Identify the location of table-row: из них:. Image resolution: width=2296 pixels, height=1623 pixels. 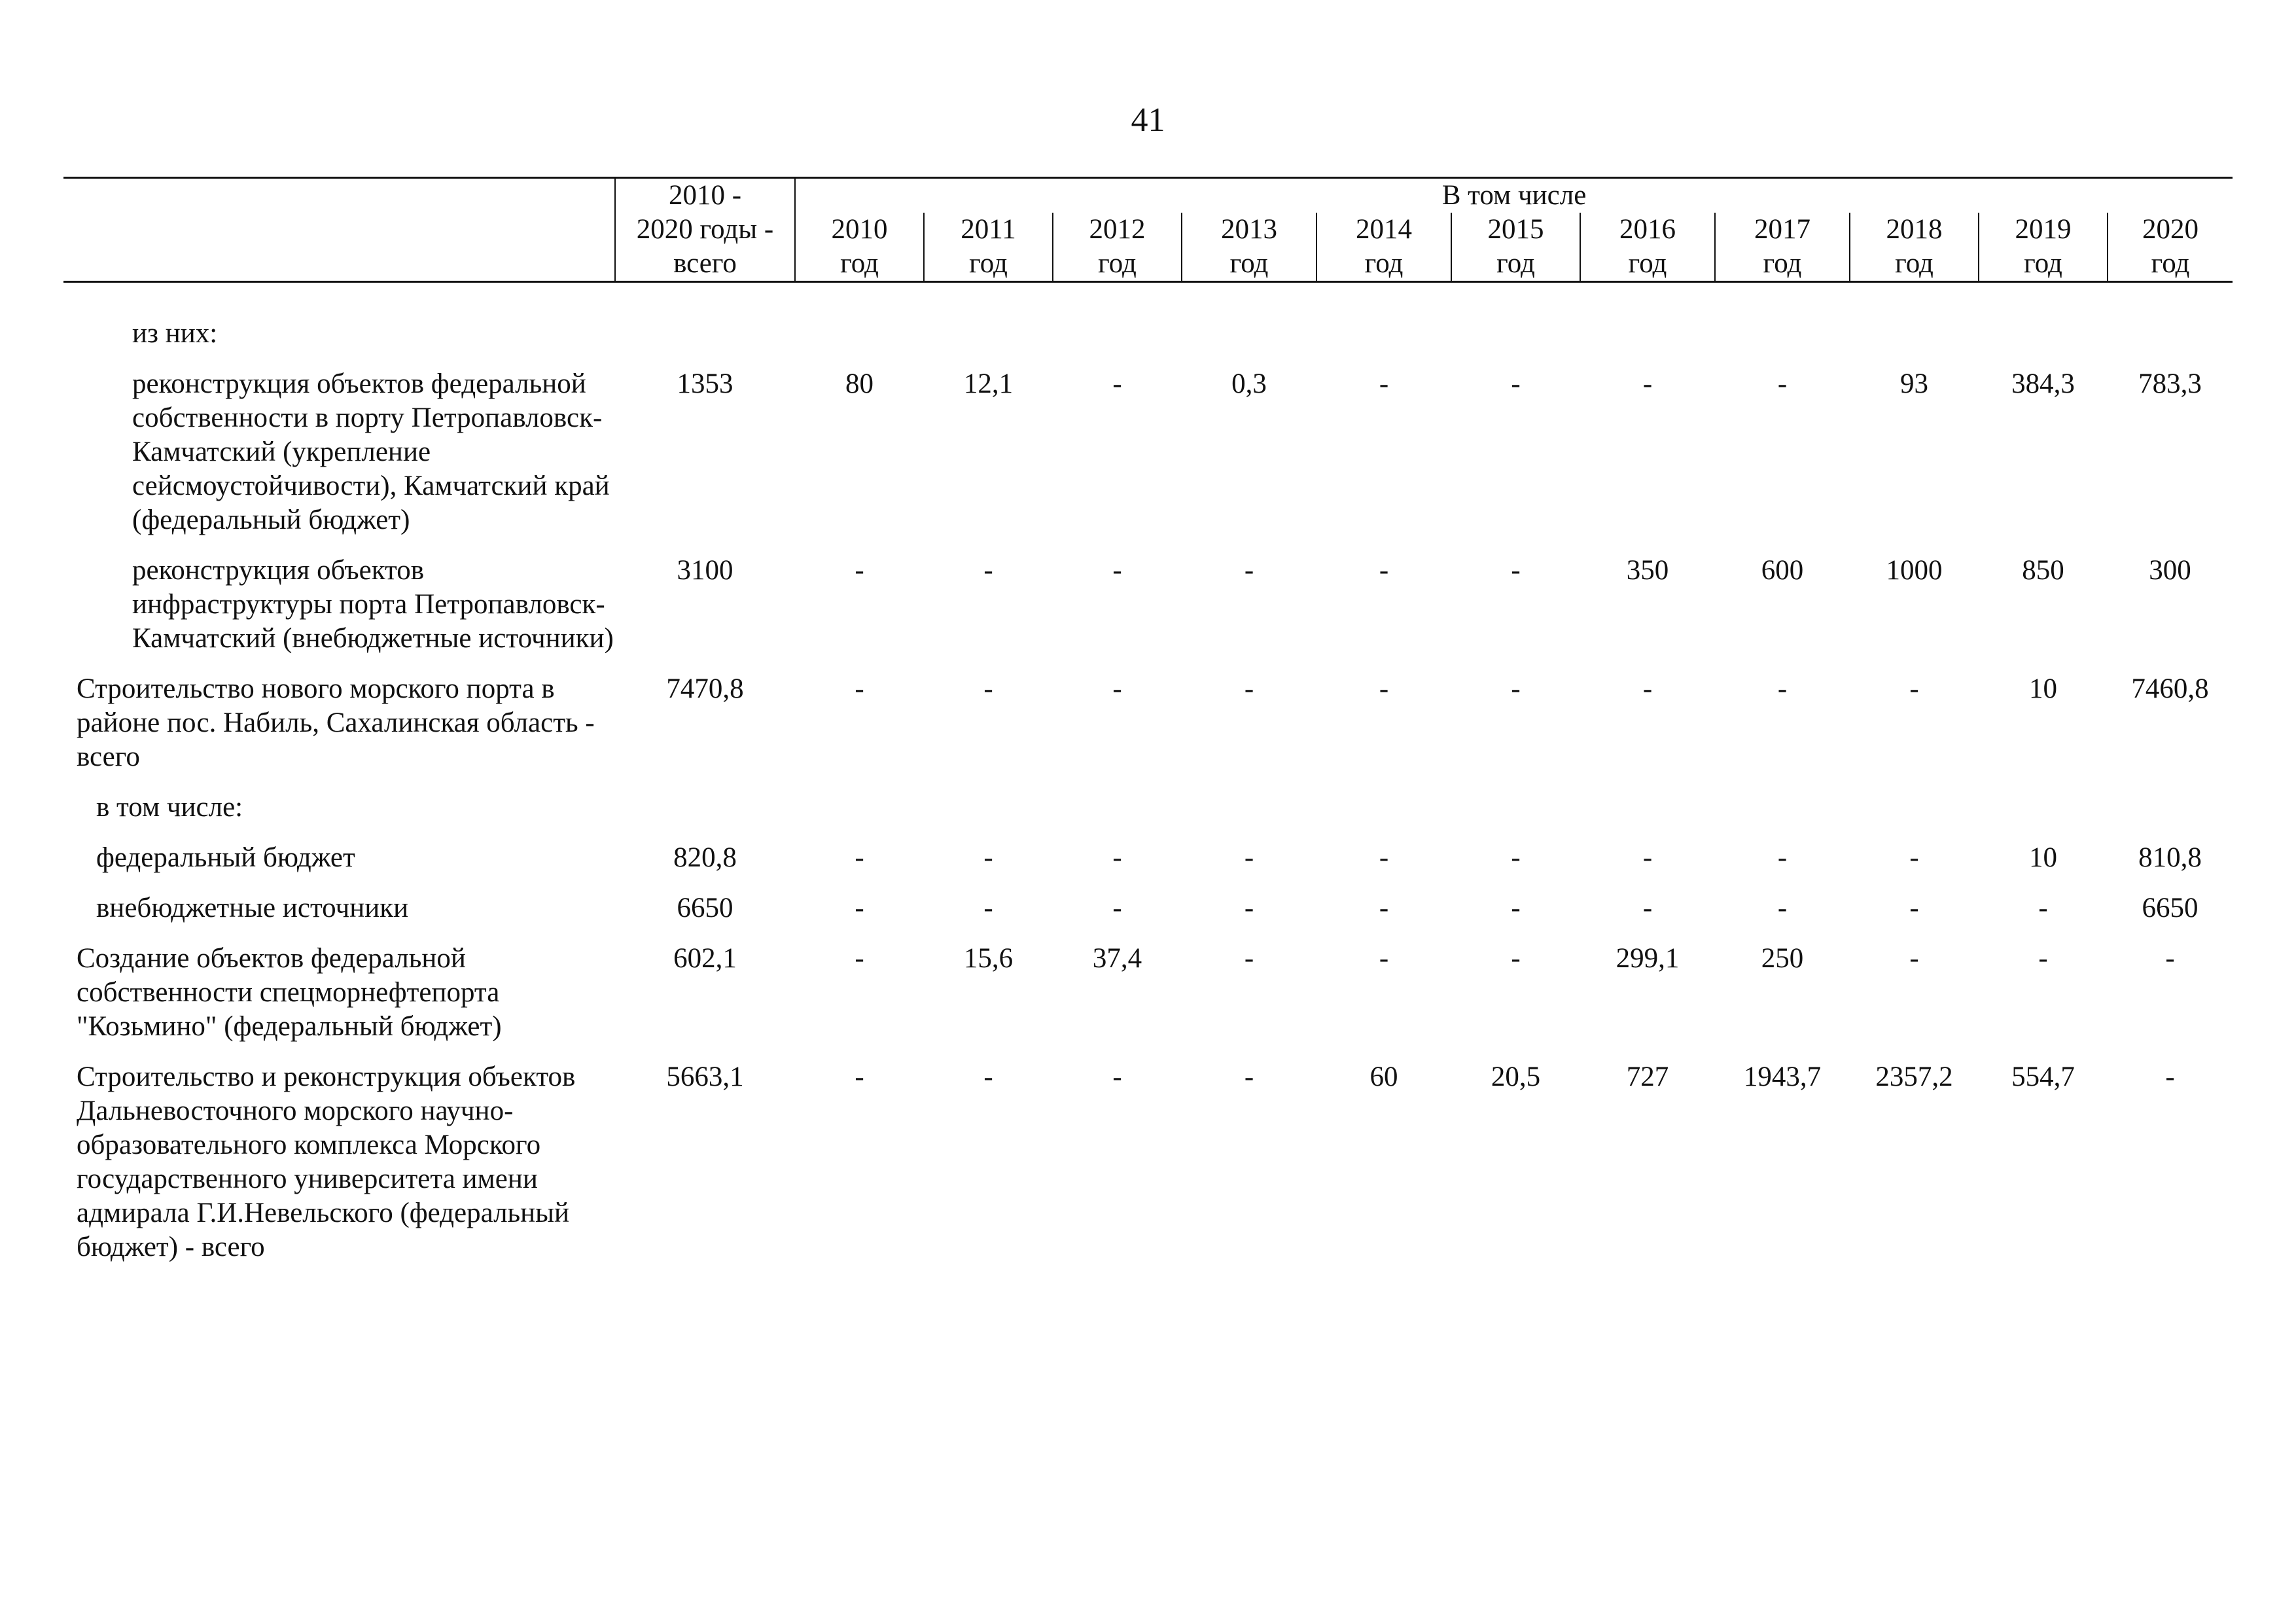
(1148, 342).